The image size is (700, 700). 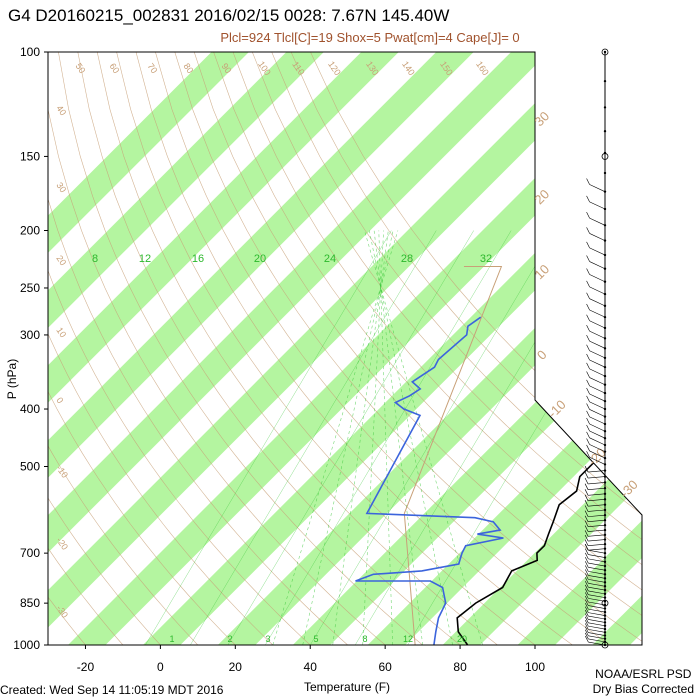 What do you see at coordinates (347, 687) in the screenshot?
I see `x-axis-label: Temperature (F)` at bounding box center [347, 687].